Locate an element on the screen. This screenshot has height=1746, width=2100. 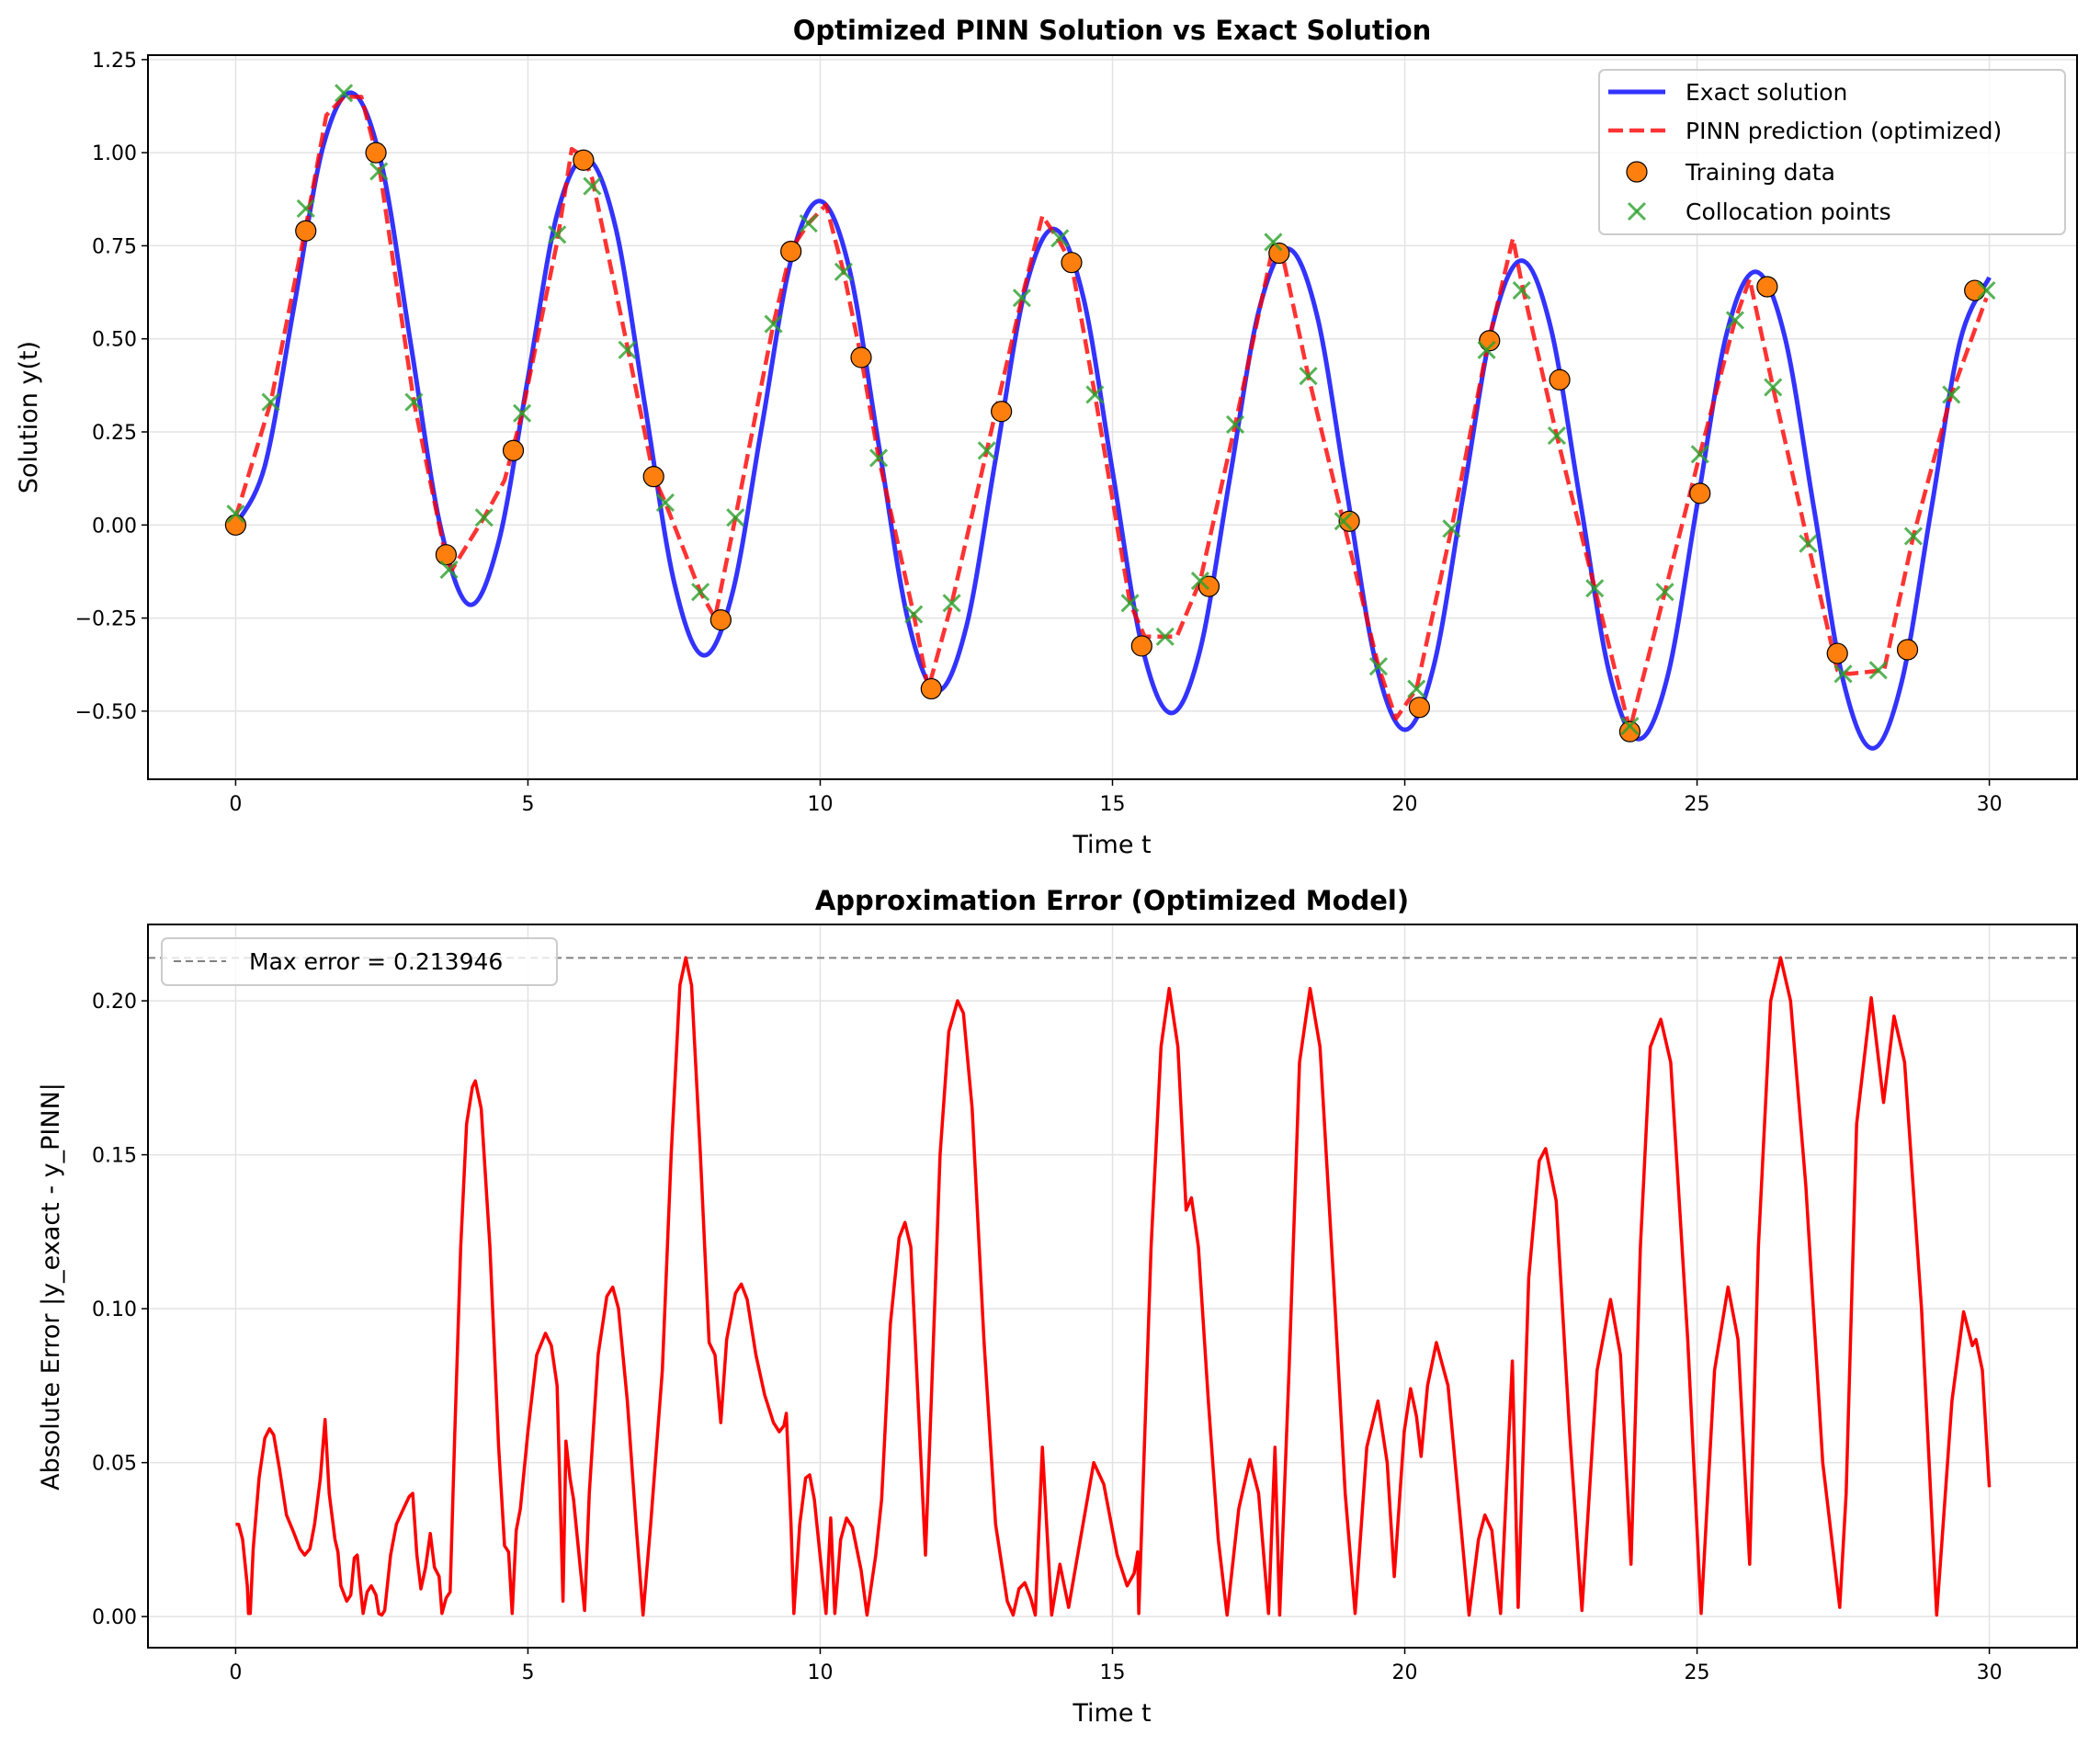
solution-plot-ylabel: Solution y(t) is located at coordinates (29, 417).